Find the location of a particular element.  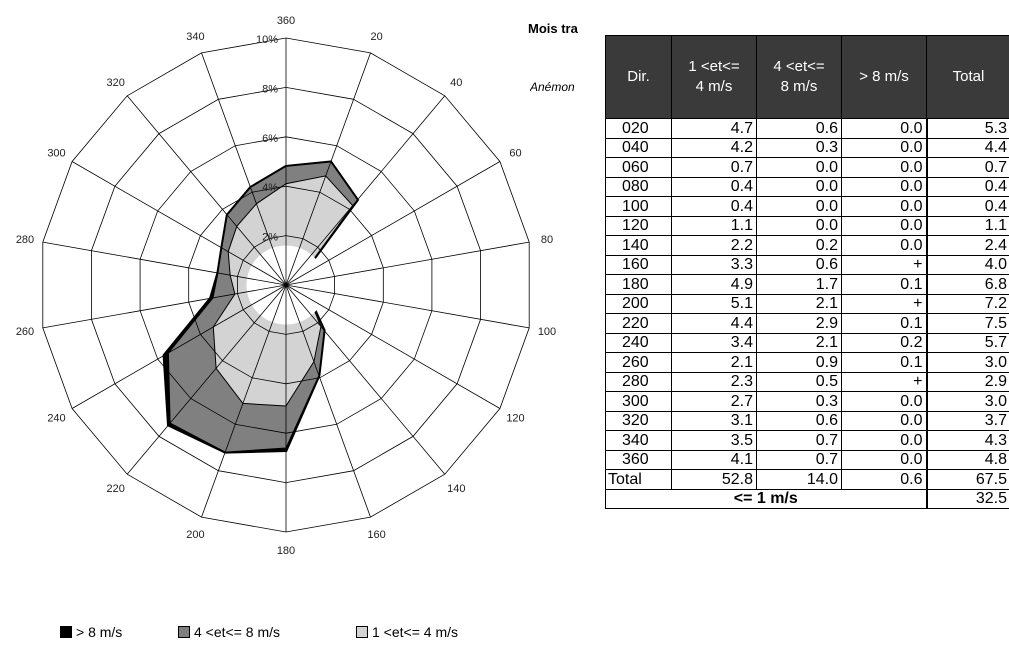

table-row: 040 4.2 0.3 0.0 4.4 is located at coordinates (807, 147).